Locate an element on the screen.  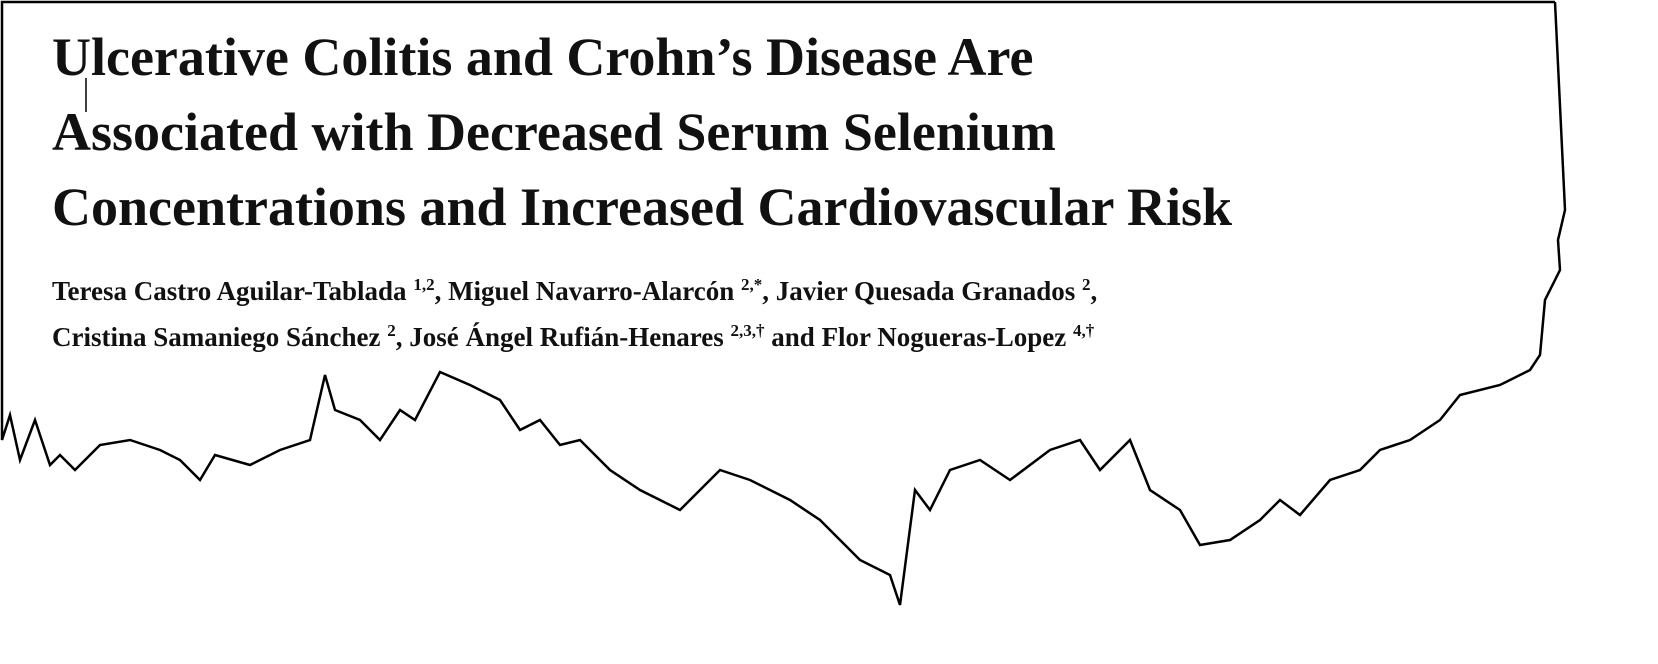
title-line: Associated with Decreased Serum Selenium is located at coordinates (554, 132).